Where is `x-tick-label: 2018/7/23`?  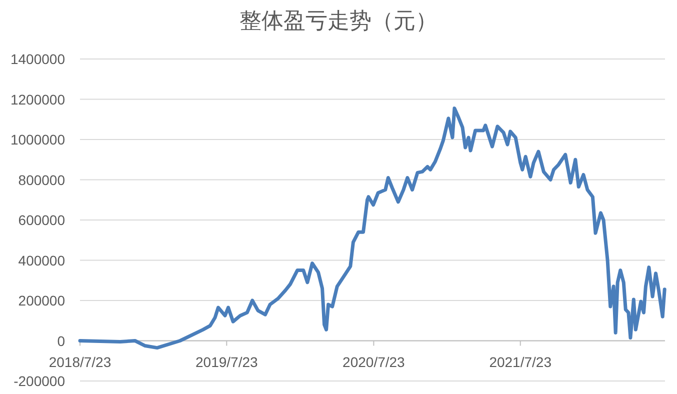
x-tick-label: 2018/7/23 is located at coordinates (80, 362).